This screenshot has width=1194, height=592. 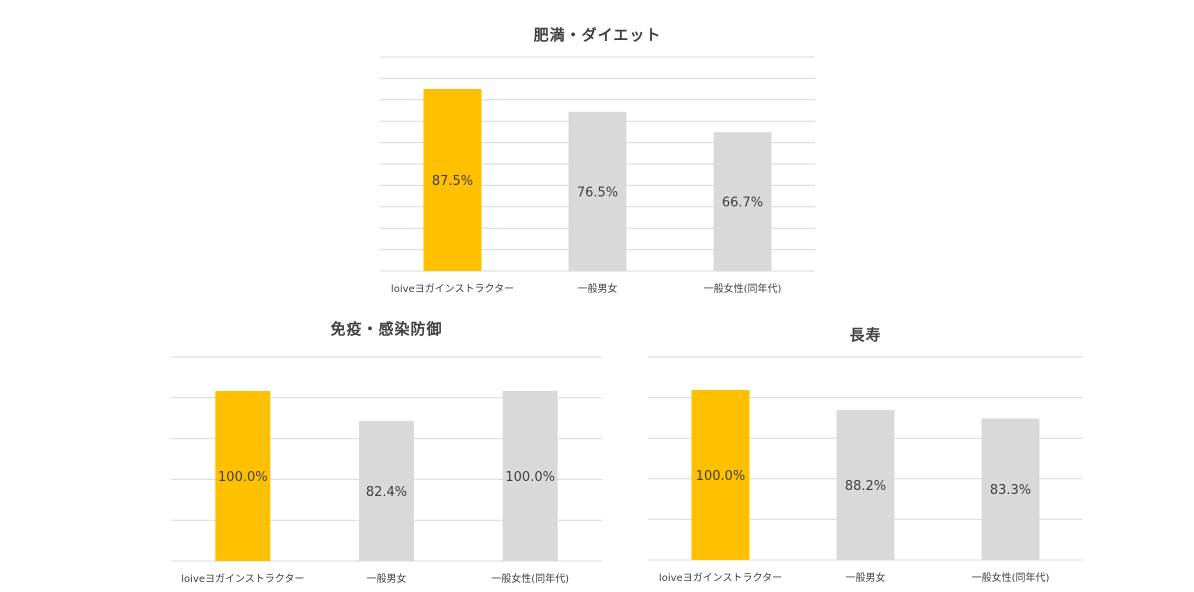 I want to click on data-label: 82.4%, so click(x=386, y=492).